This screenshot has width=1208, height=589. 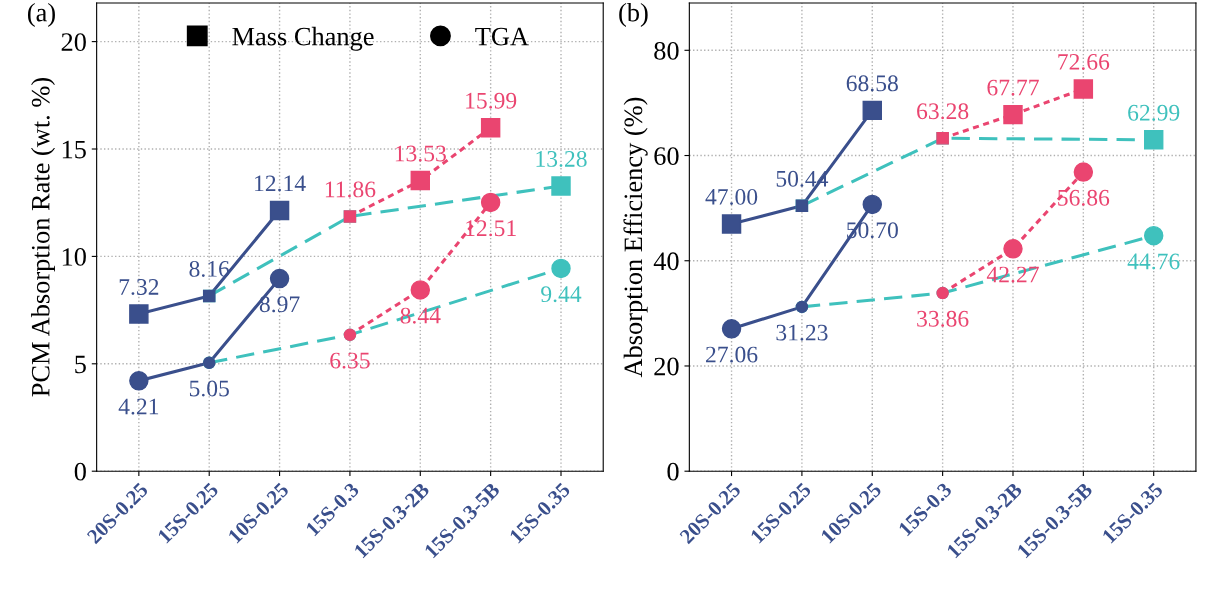 What do you see at coordinates (1013, 87) in the screenshot?
I see `data-label: 67.77` at bounding box center [1013, 87].